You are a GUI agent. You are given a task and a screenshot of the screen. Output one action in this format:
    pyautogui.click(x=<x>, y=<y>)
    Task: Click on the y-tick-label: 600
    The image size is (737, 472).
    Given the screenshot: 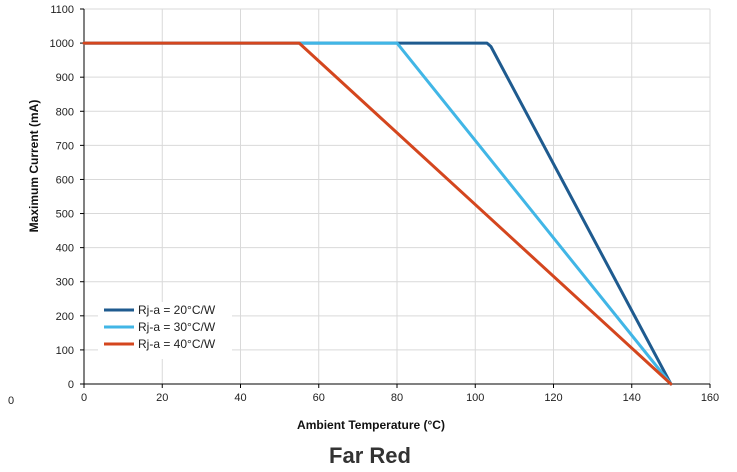 What is the action you would take?
    pyautogui.click(x=65, y=180)
    